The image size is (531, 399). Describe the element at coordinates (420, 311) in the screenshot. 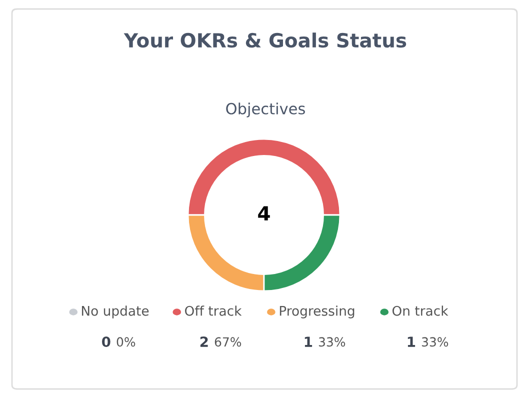

I see `legend-label: On track` at that location.